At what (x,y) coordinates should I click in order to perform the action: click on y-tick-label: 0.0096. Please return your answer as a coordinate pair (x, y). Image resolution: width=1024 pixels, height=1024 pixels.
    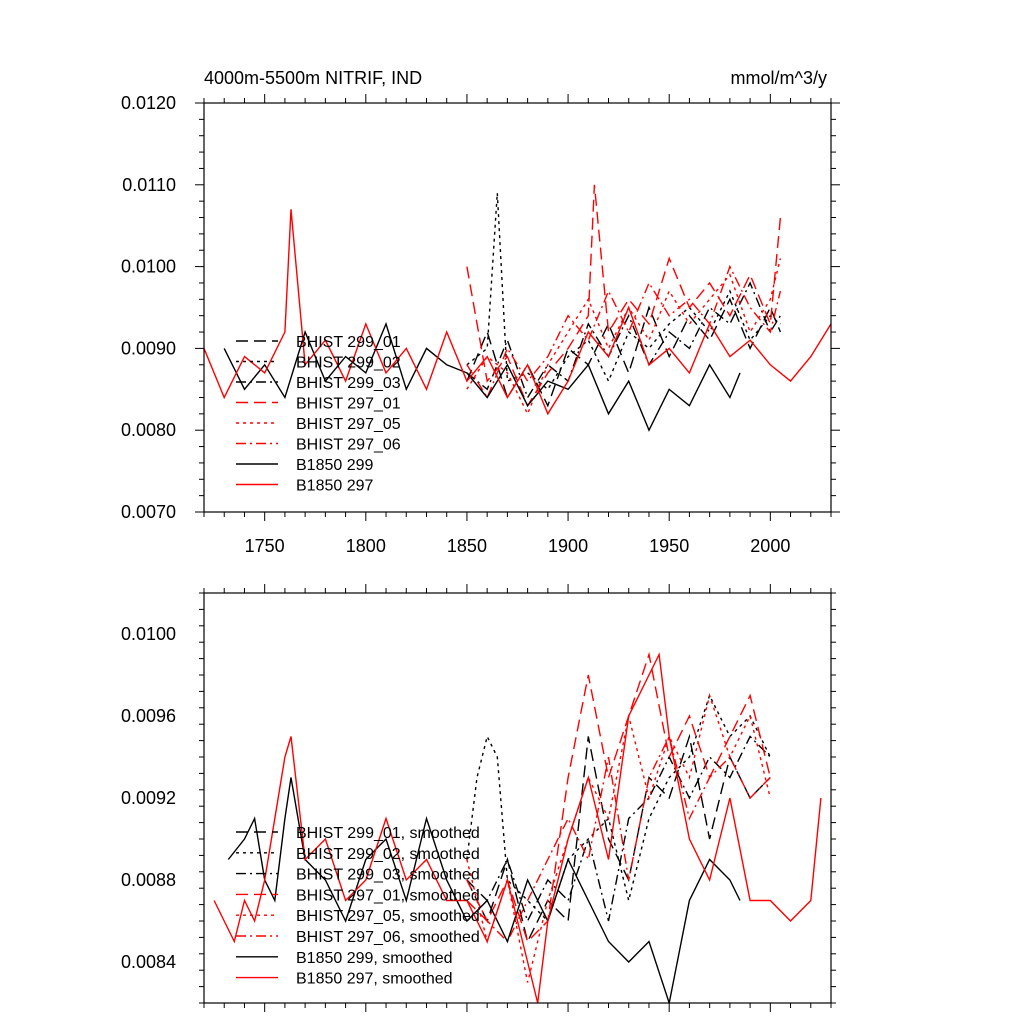
    Looking at the image, I should click on (148, 716).